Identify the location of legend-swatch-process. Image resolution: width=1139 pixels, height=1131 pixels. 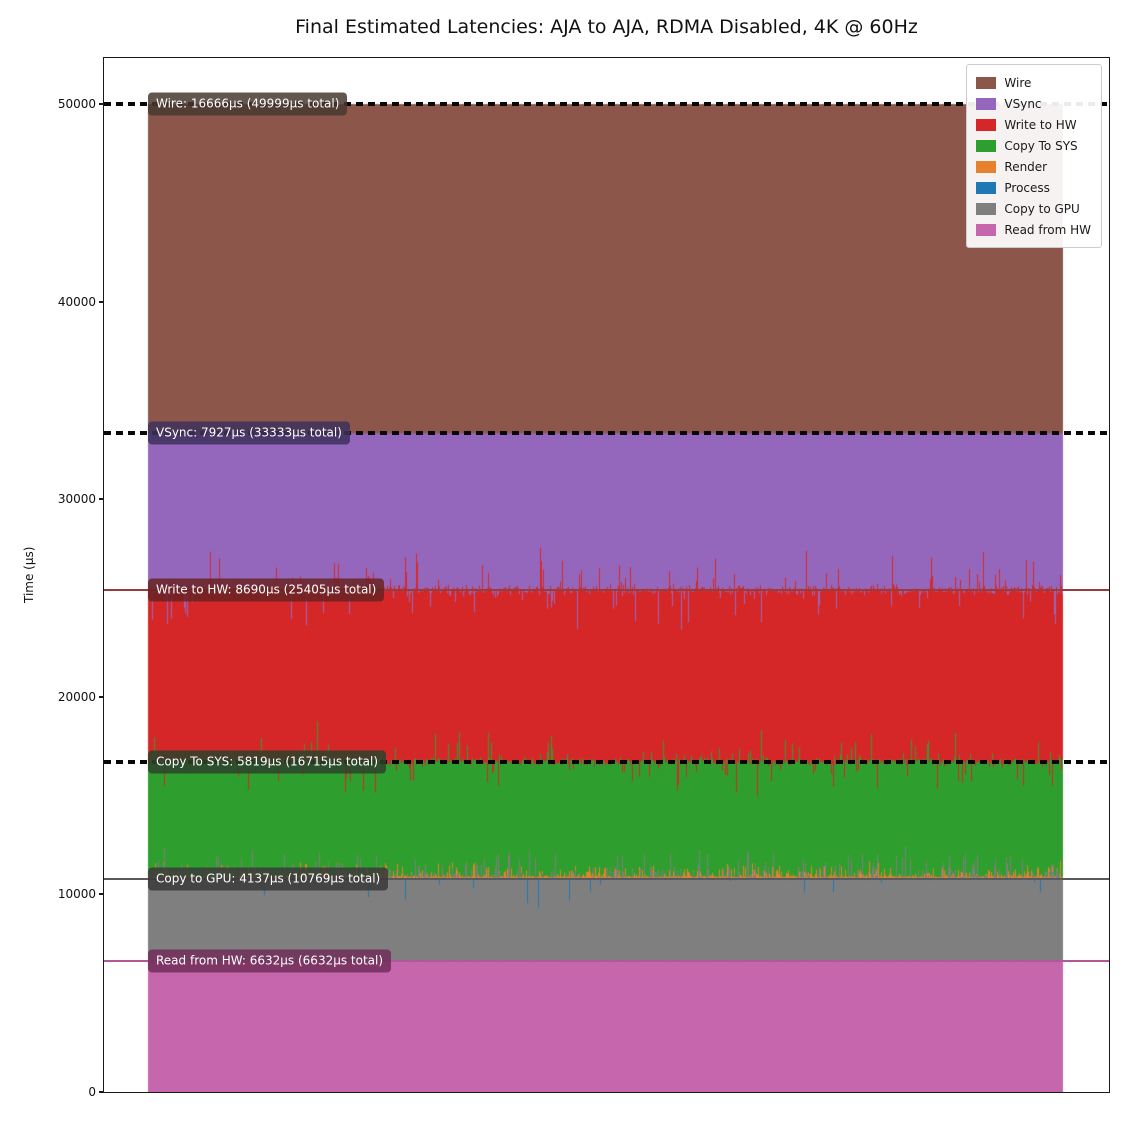
(986, 187).